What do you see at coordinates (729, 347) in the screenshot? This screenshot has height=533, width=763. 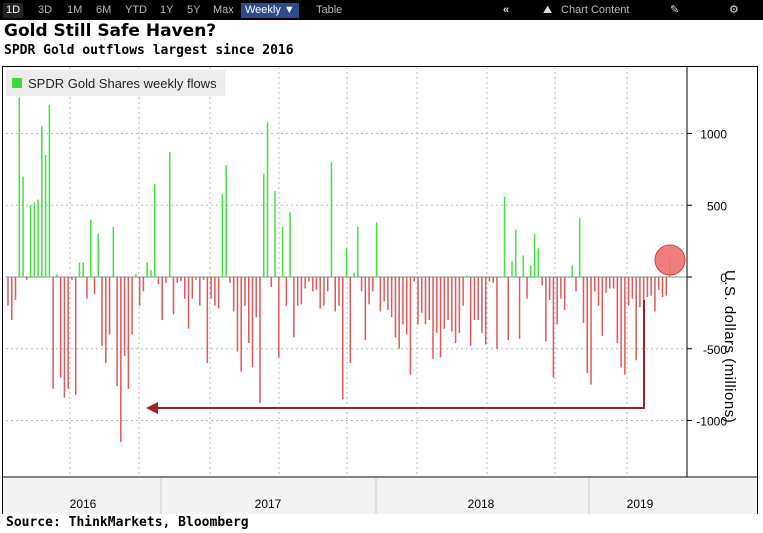 I see `y-axis-label: U.S. dollars (millions)` at bounding box center [729, 347].